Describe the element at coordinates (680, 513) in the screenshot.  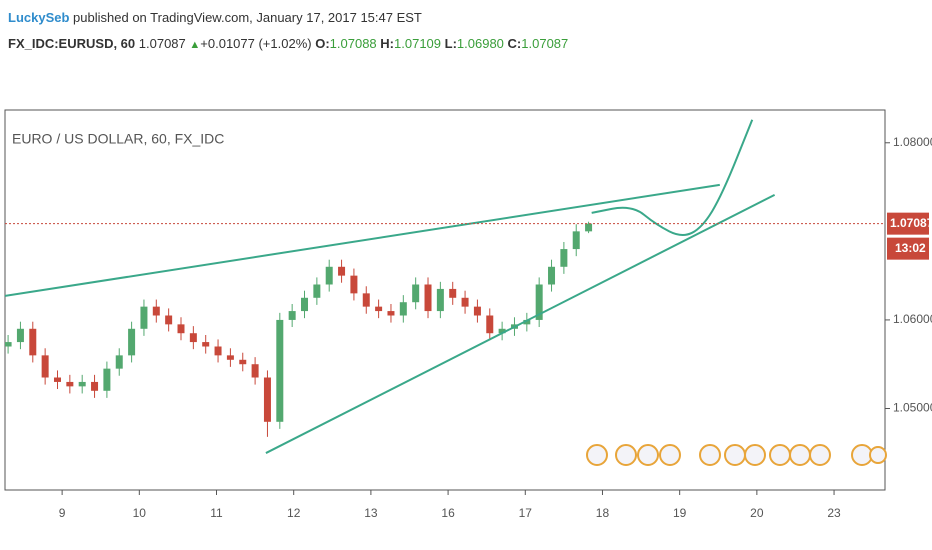
I see `x-tick-label: 19` at that location.